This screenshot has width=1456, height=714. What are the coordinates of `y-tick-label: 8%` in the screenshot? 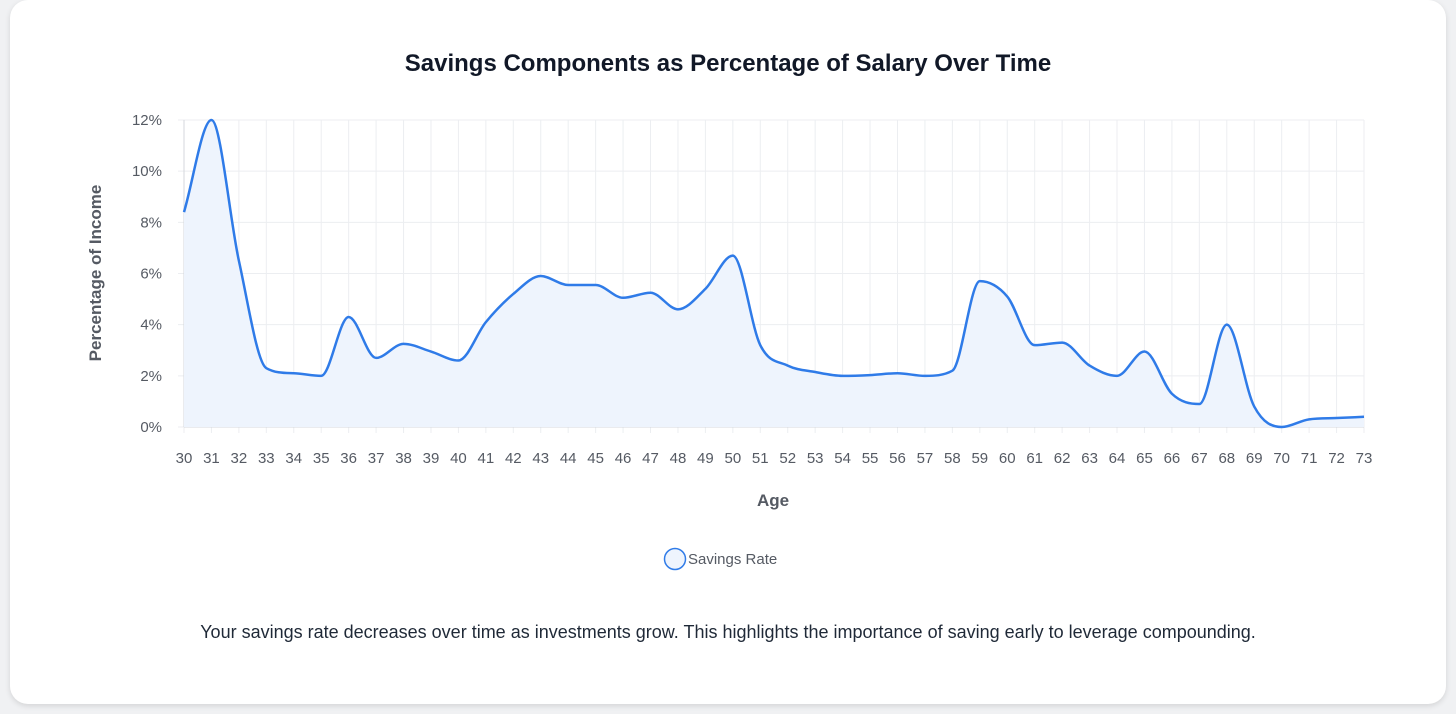 It's located at (151, 222).